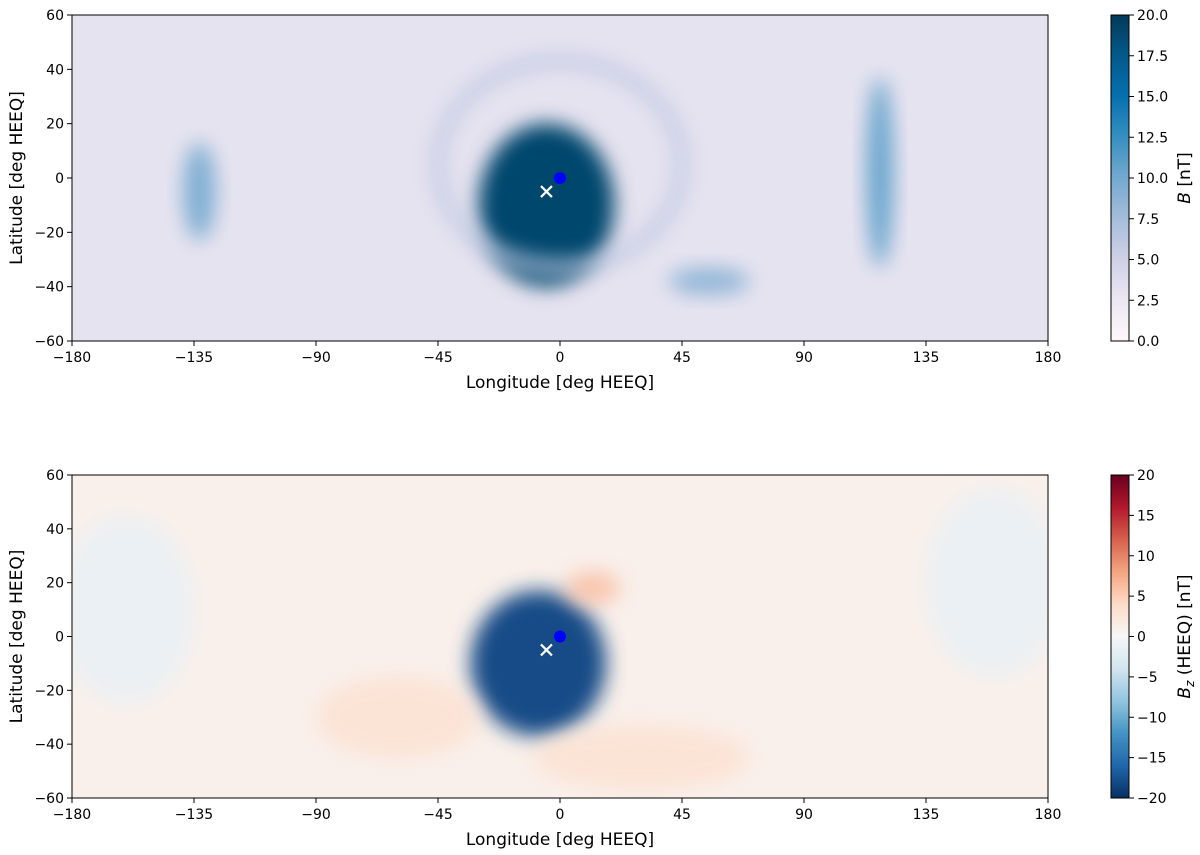 The image size is (1200, 855). Describe the element at coordinates (1152, 57) in the screenshot. I see `colorbar-tick-label: 17.5` at that location.